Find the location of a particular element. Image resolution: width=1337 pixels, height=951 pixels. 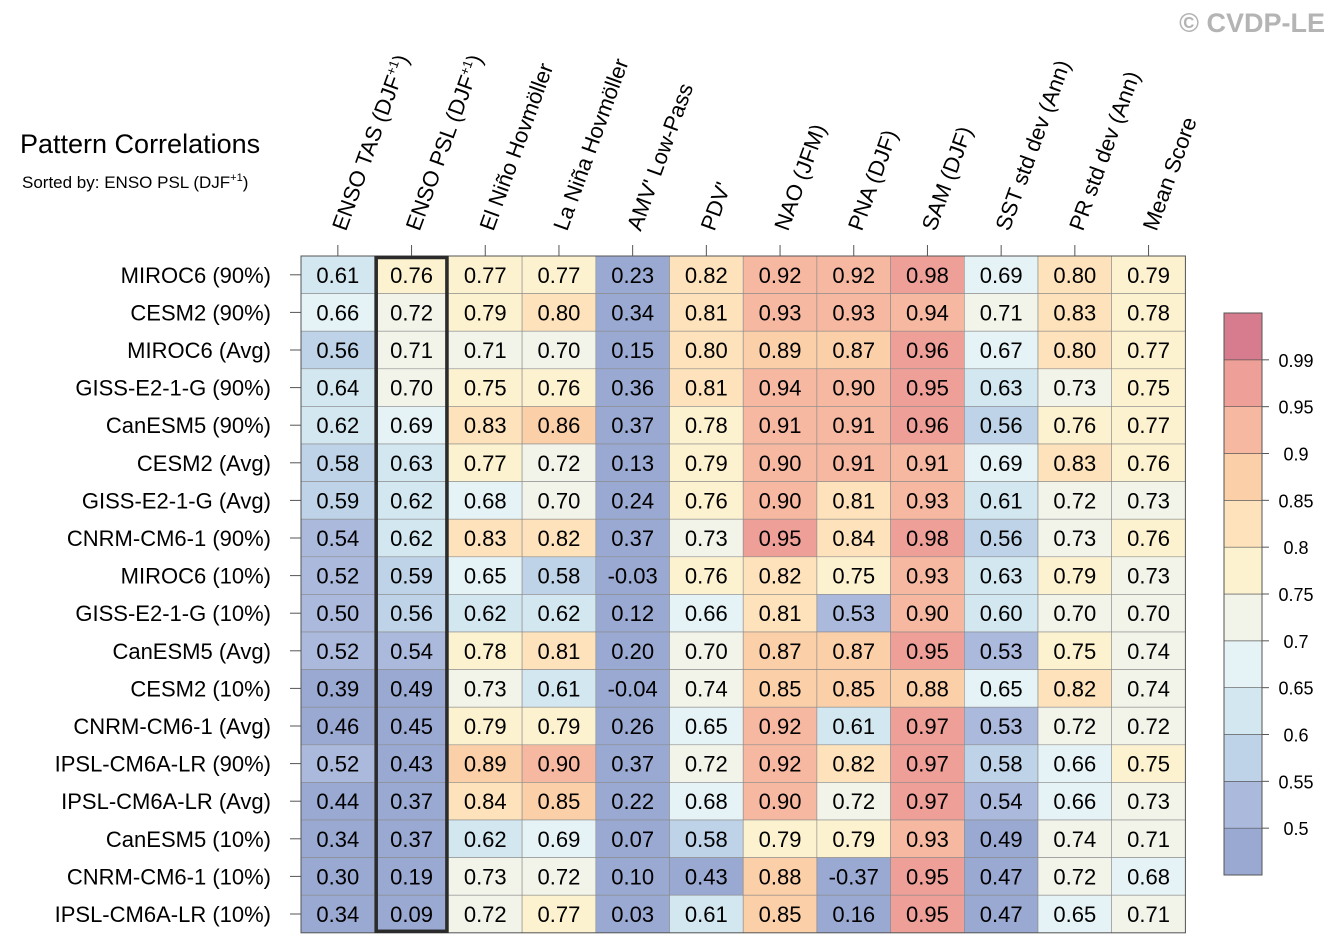

cell-value: 0.49 is located at coordinates (411, 688).